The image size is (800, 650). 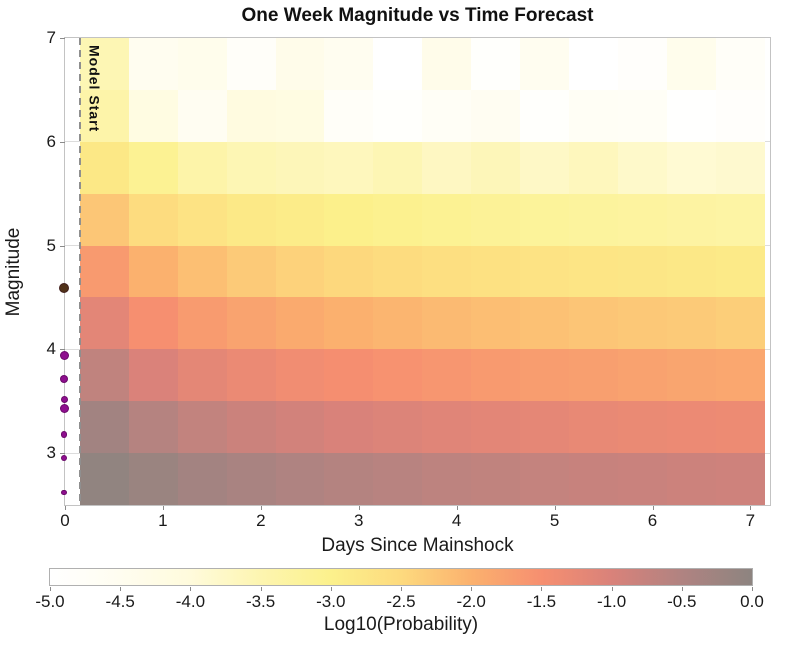 I want to click on colorbar-tick-label: -4.5, so click(x=120, y=601).